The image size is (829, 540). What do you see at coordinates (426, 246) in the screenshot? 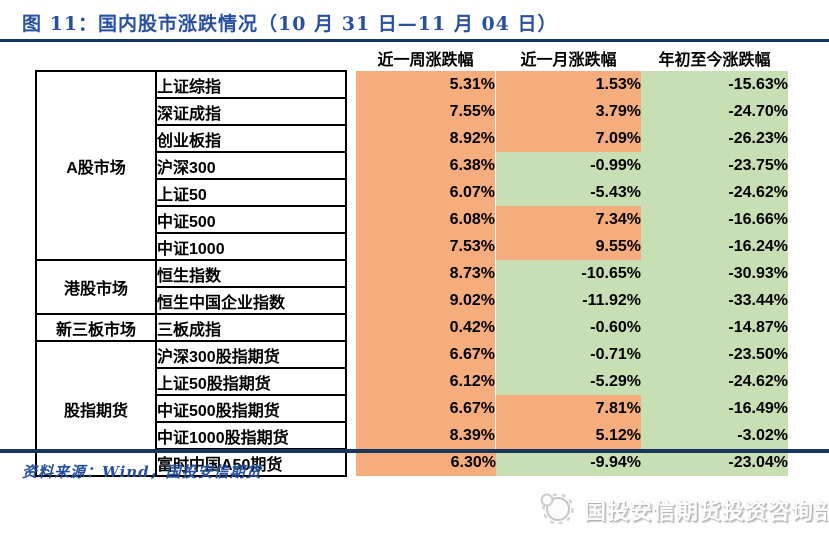
I see `week-value-cell: 7.53%` at bounding box center [426, 246].